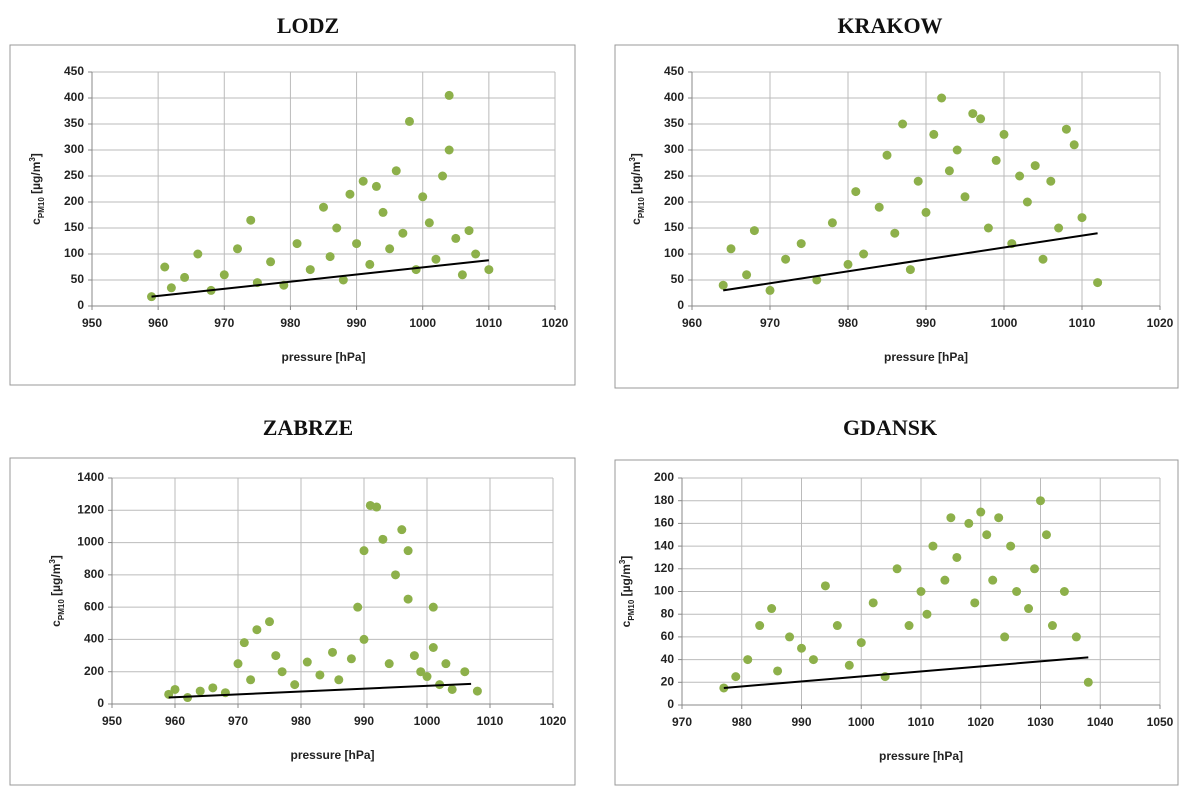 This screenshot has height=794, width=1181. I want to click on trend-line, so click(906, 672).